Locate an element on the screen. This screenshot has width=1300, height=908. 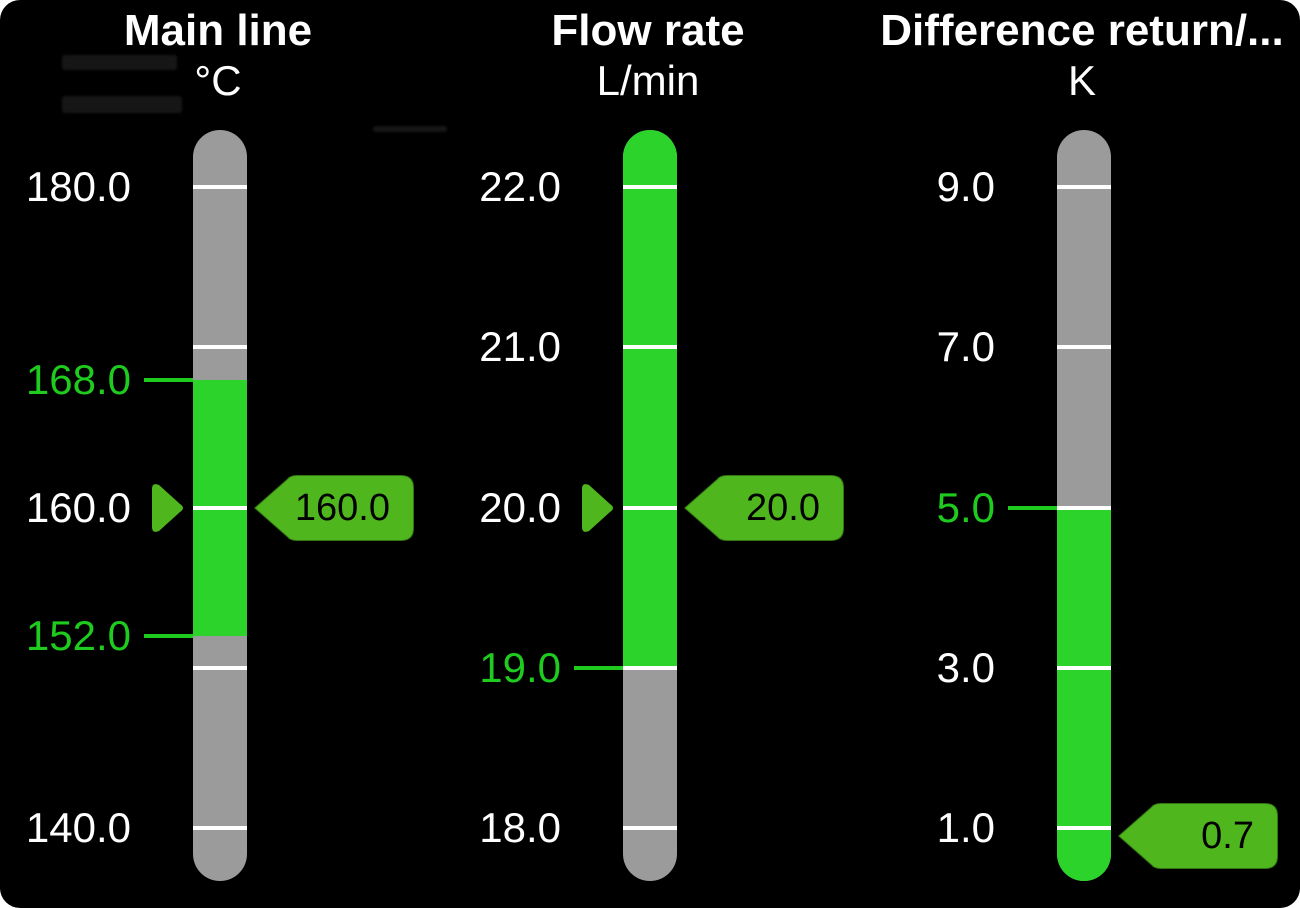
scale-label: 160.0 is located at coordinates (78, 507).